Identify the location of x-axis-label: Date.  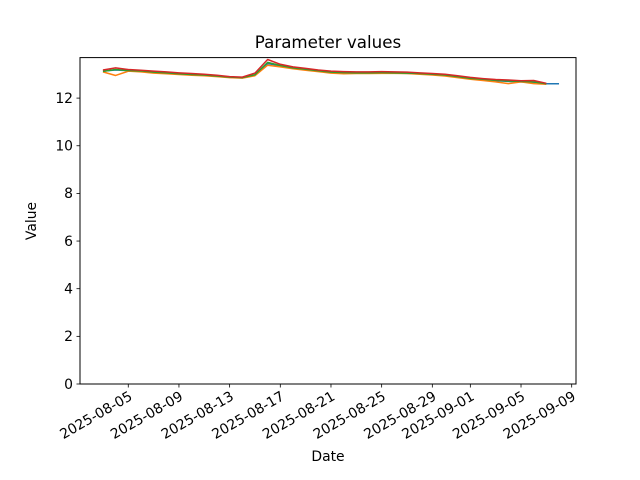
(327, 457).